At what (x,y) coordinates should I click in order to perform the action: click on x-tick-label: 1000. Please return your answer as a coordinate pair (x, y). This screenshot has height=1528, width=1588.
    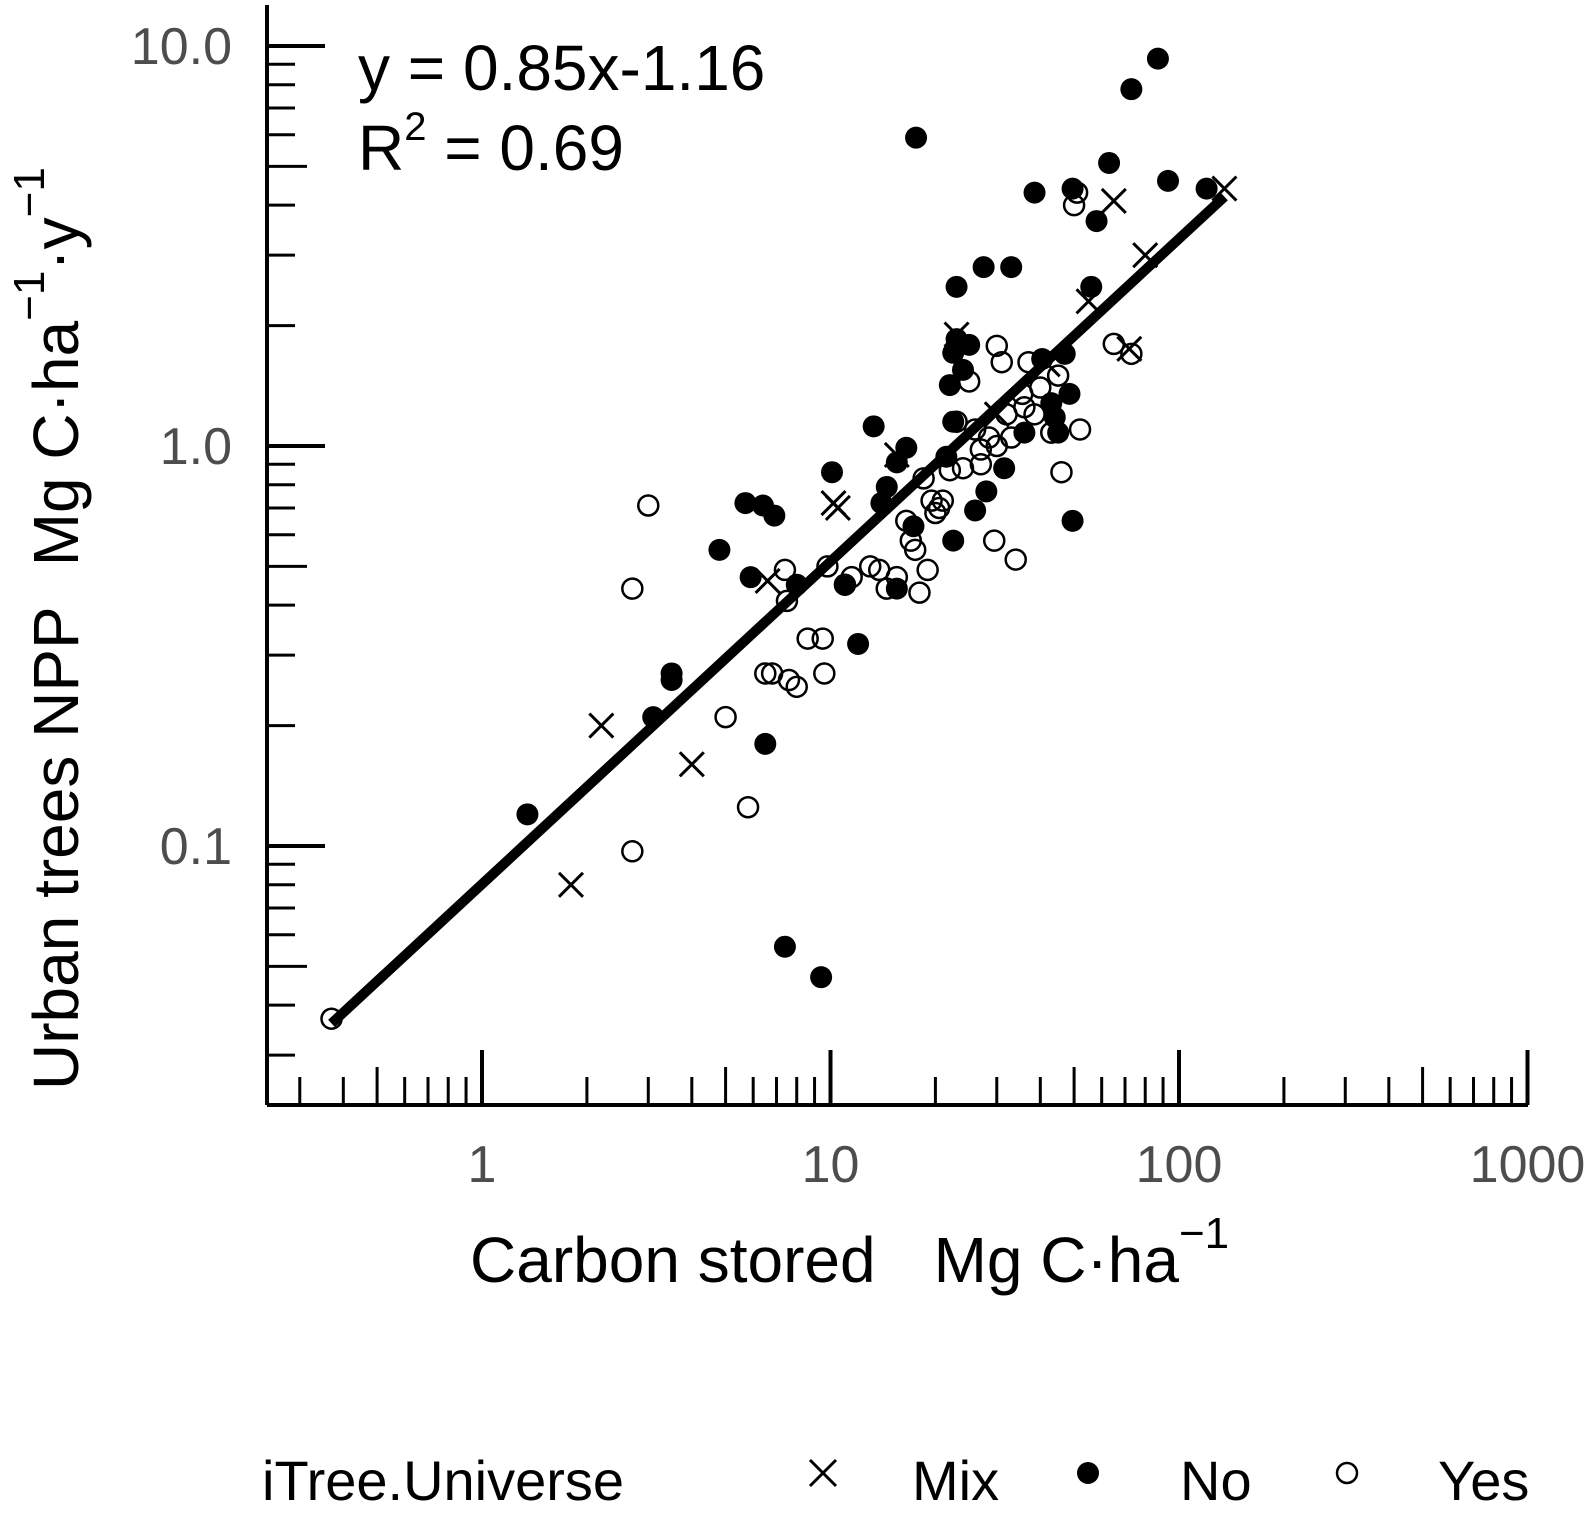
    Looking at the image, I should click on (1528, 1165).